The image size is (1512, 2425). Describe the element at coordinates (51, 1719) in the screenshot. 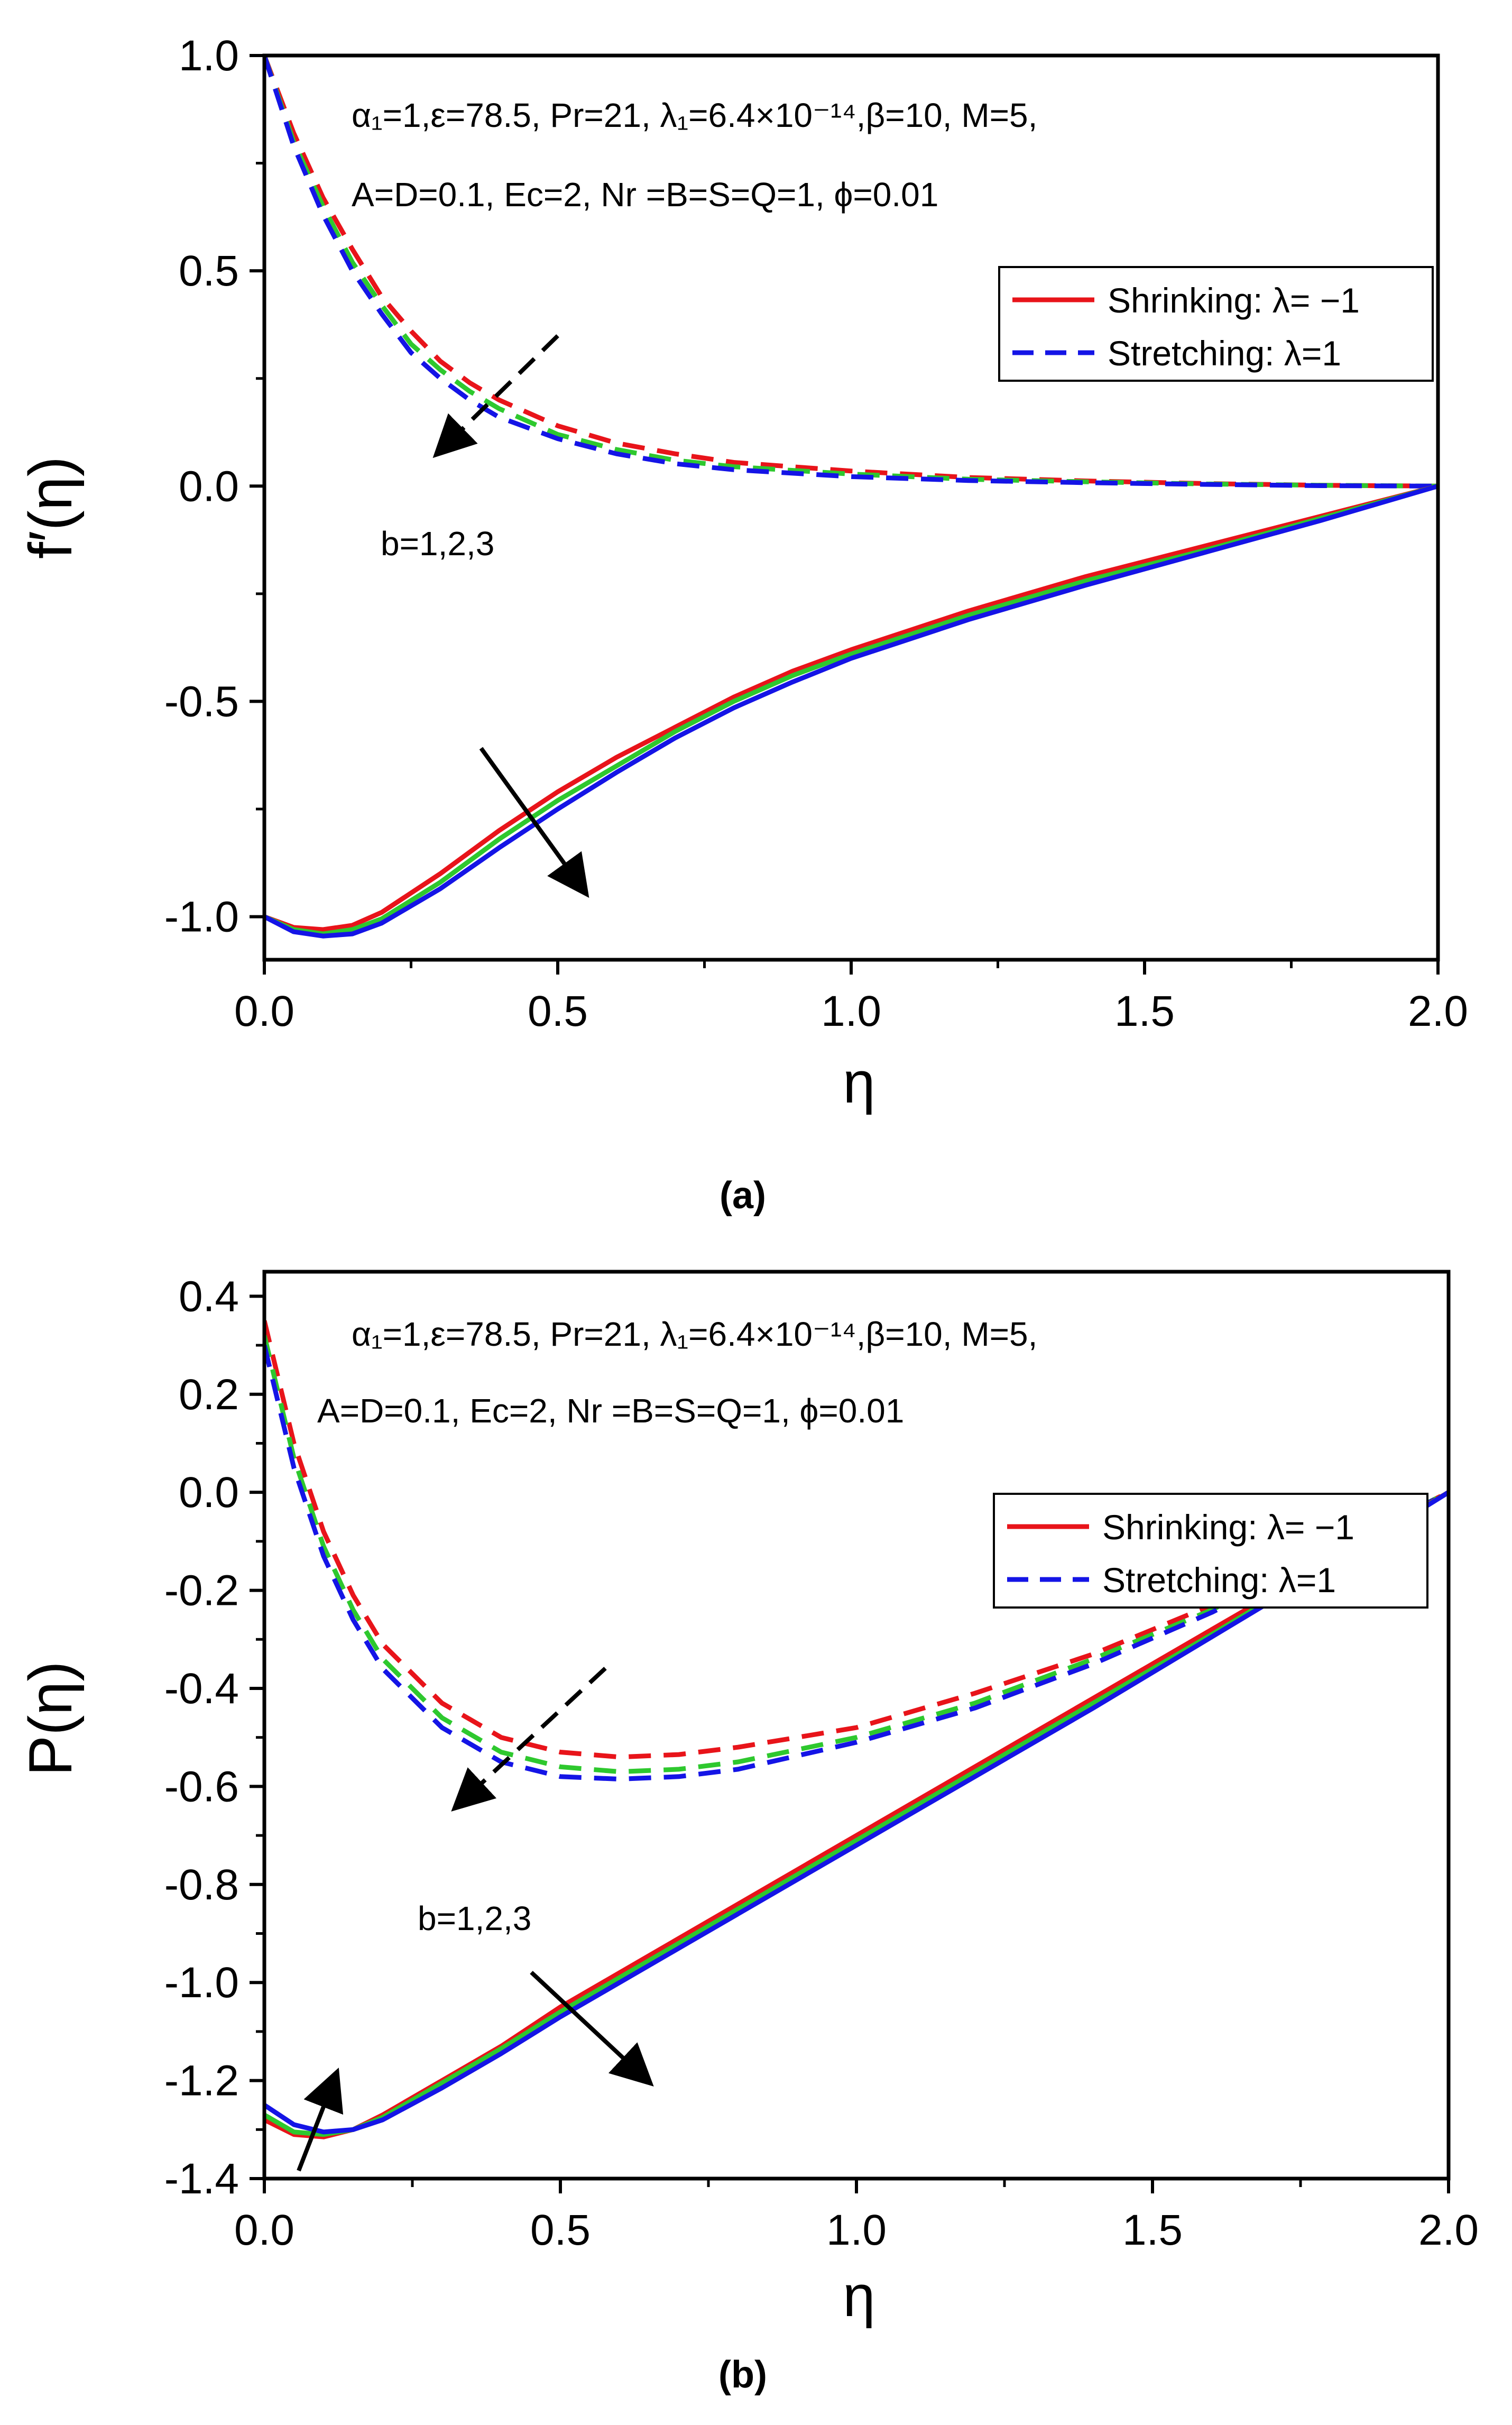

I see `y-axis-label: P(η)` at that location.